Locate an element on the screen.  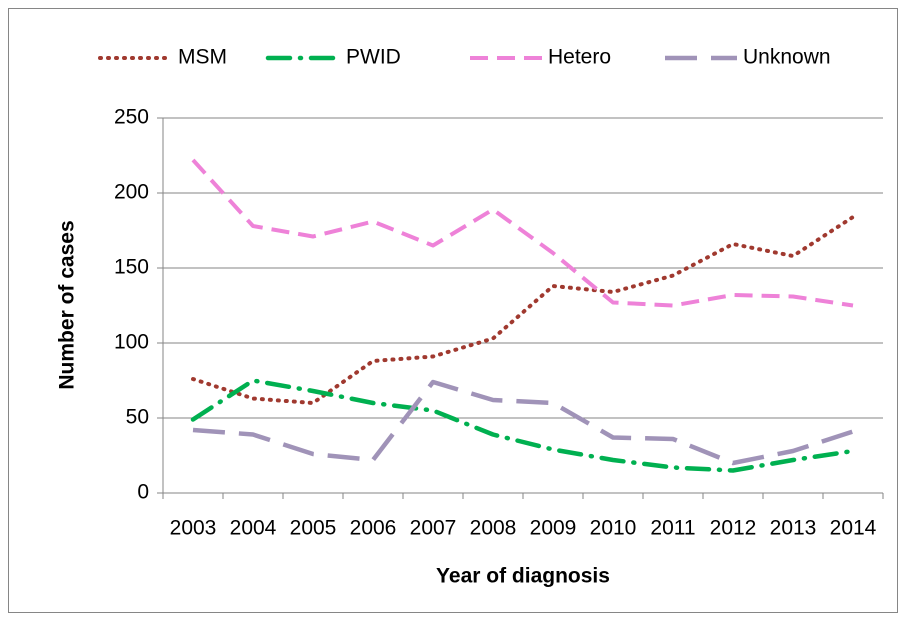
y-tick-label: 50 is located at coordinates (137, 417).